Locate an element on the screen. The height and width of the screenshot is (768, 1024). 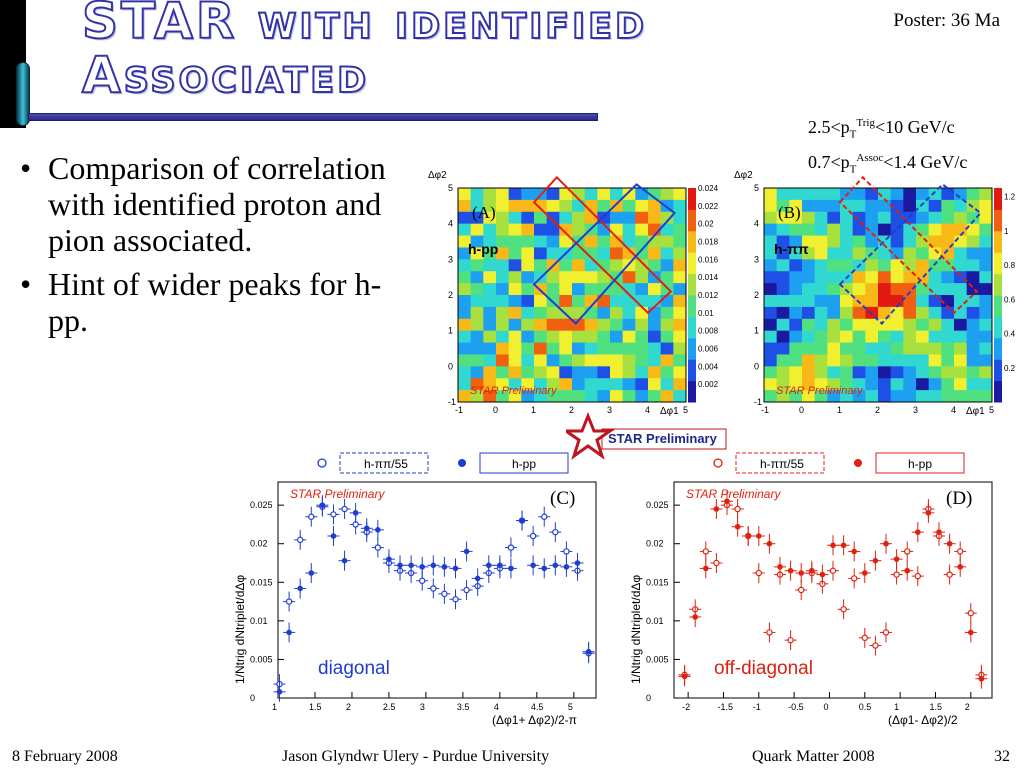
y-tick-label: 0 is located at coordinates (450, 366).